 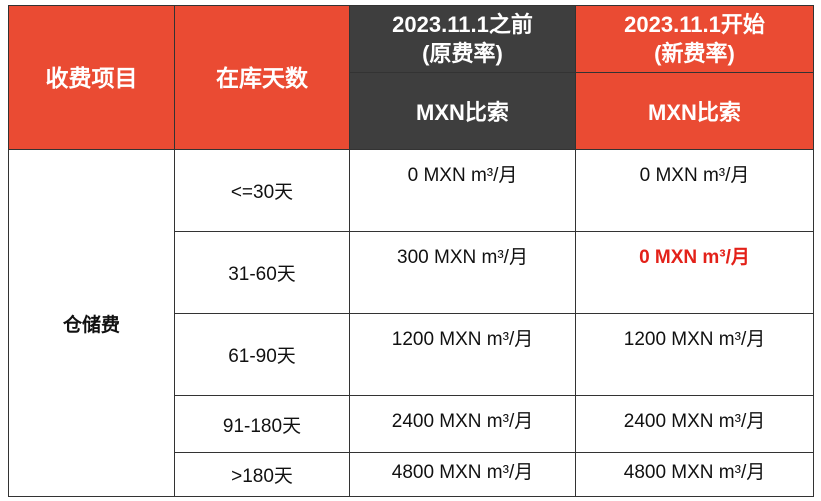 What do you see at coordinates (694, 53) in the screenshot?
I see `header-new-label: (新费率)` at bounding box center [694, 53].